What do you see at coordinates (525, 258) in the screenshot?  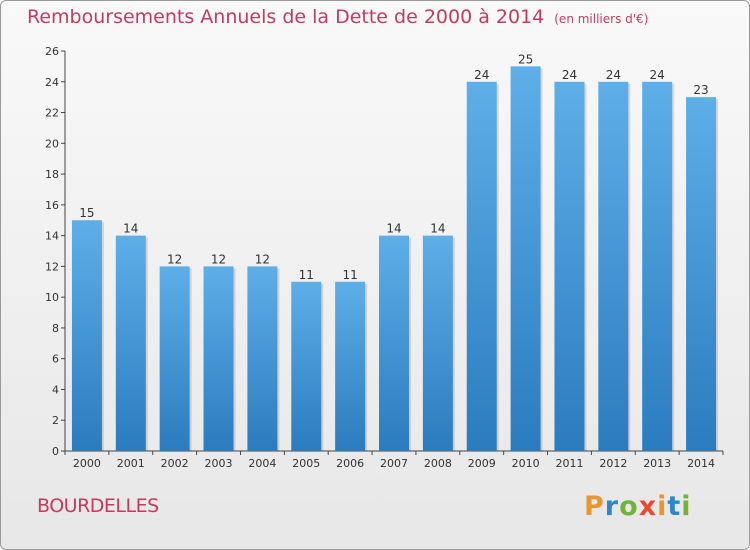 I see `bar-2010` at bounding box center [525, 258].